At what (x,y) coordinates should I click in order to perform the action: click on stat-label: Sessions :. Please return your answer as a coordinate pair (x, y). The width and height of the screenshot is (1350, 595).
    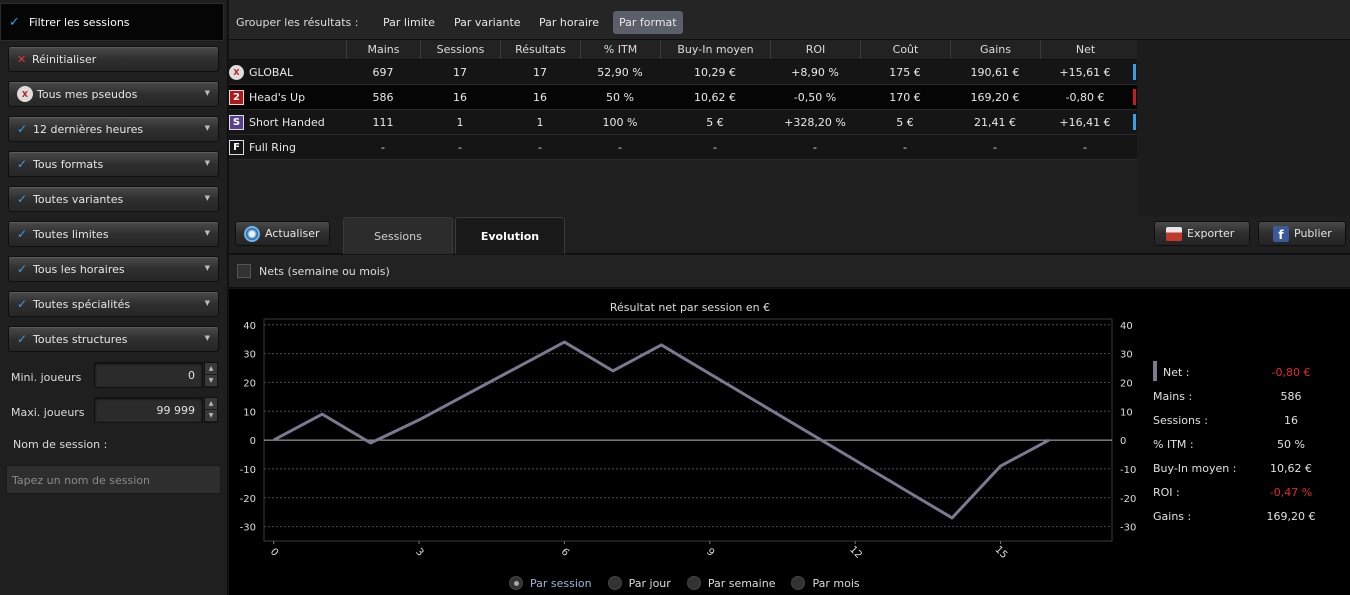
    Looking at the image, I should click on (1180, 420).